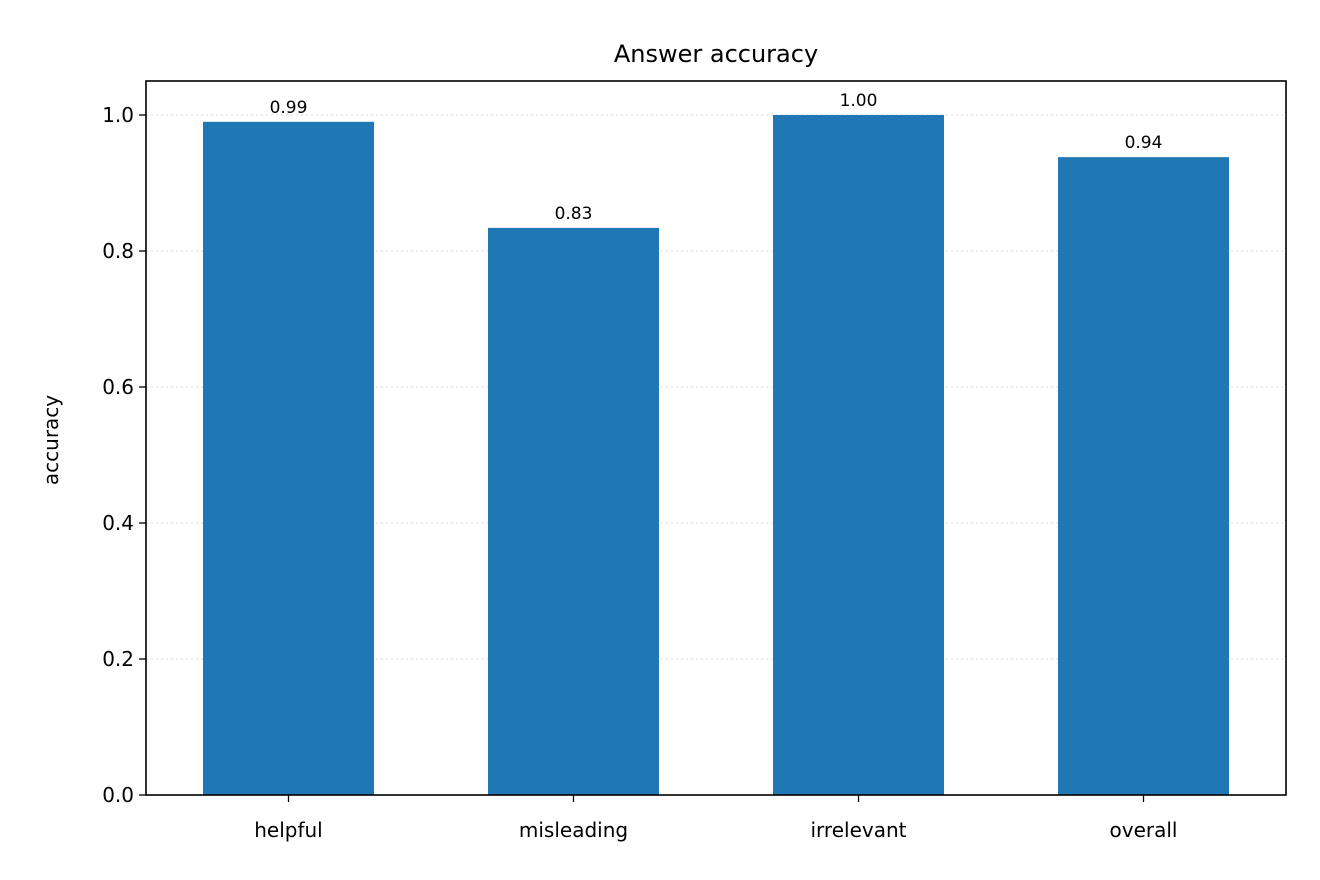  I want to click on y-tick-label: 0.4, so click(118, 523).